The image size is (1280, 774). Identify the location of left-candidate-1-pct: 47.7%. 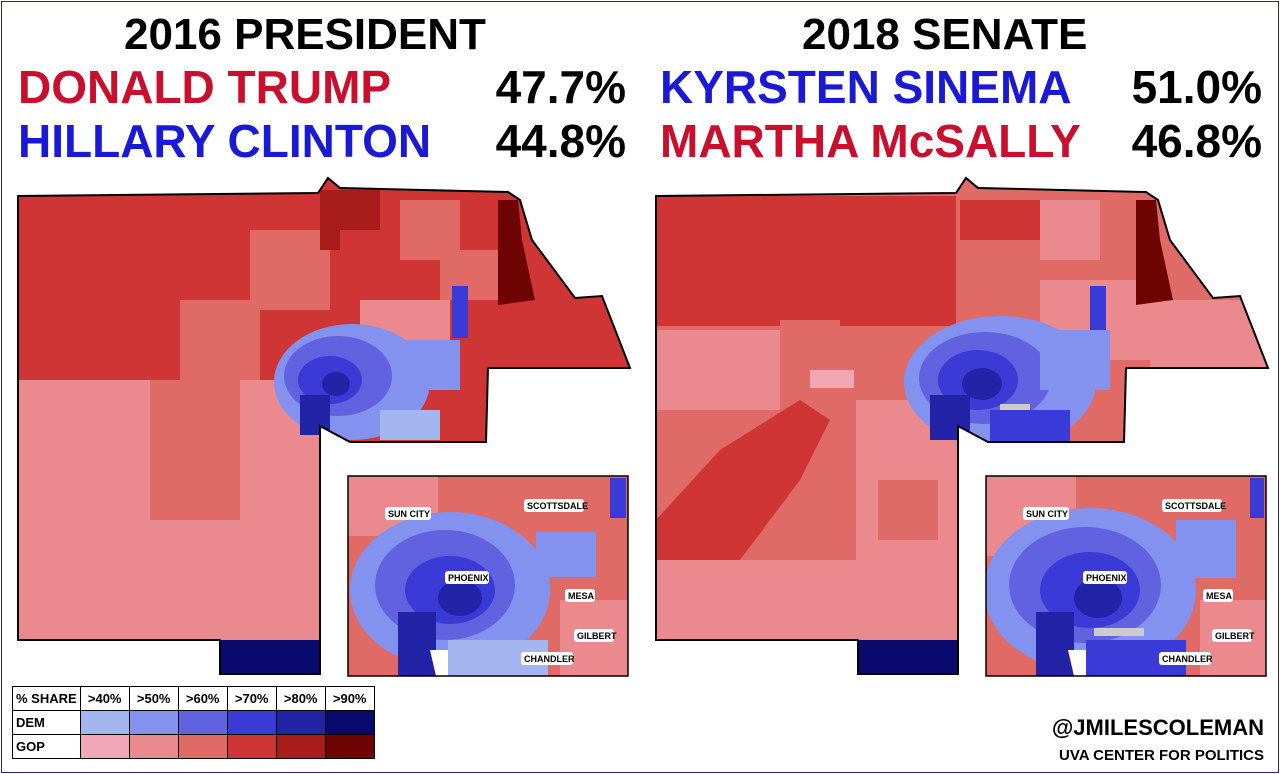
(560, 87).